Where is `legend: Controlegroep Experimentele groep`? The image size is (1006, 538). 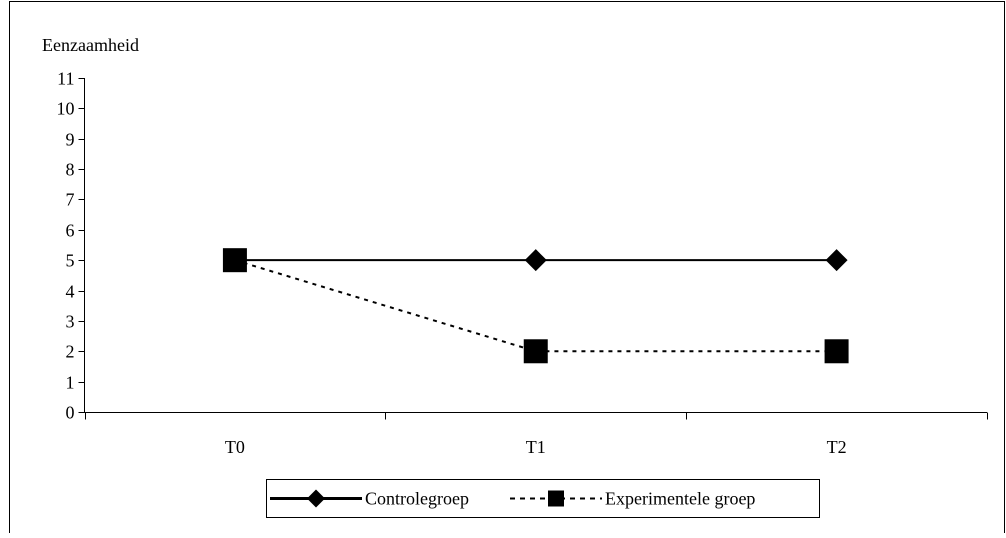
legend: Controlegroep Experimentele groep is located at coordinates (543, 498).